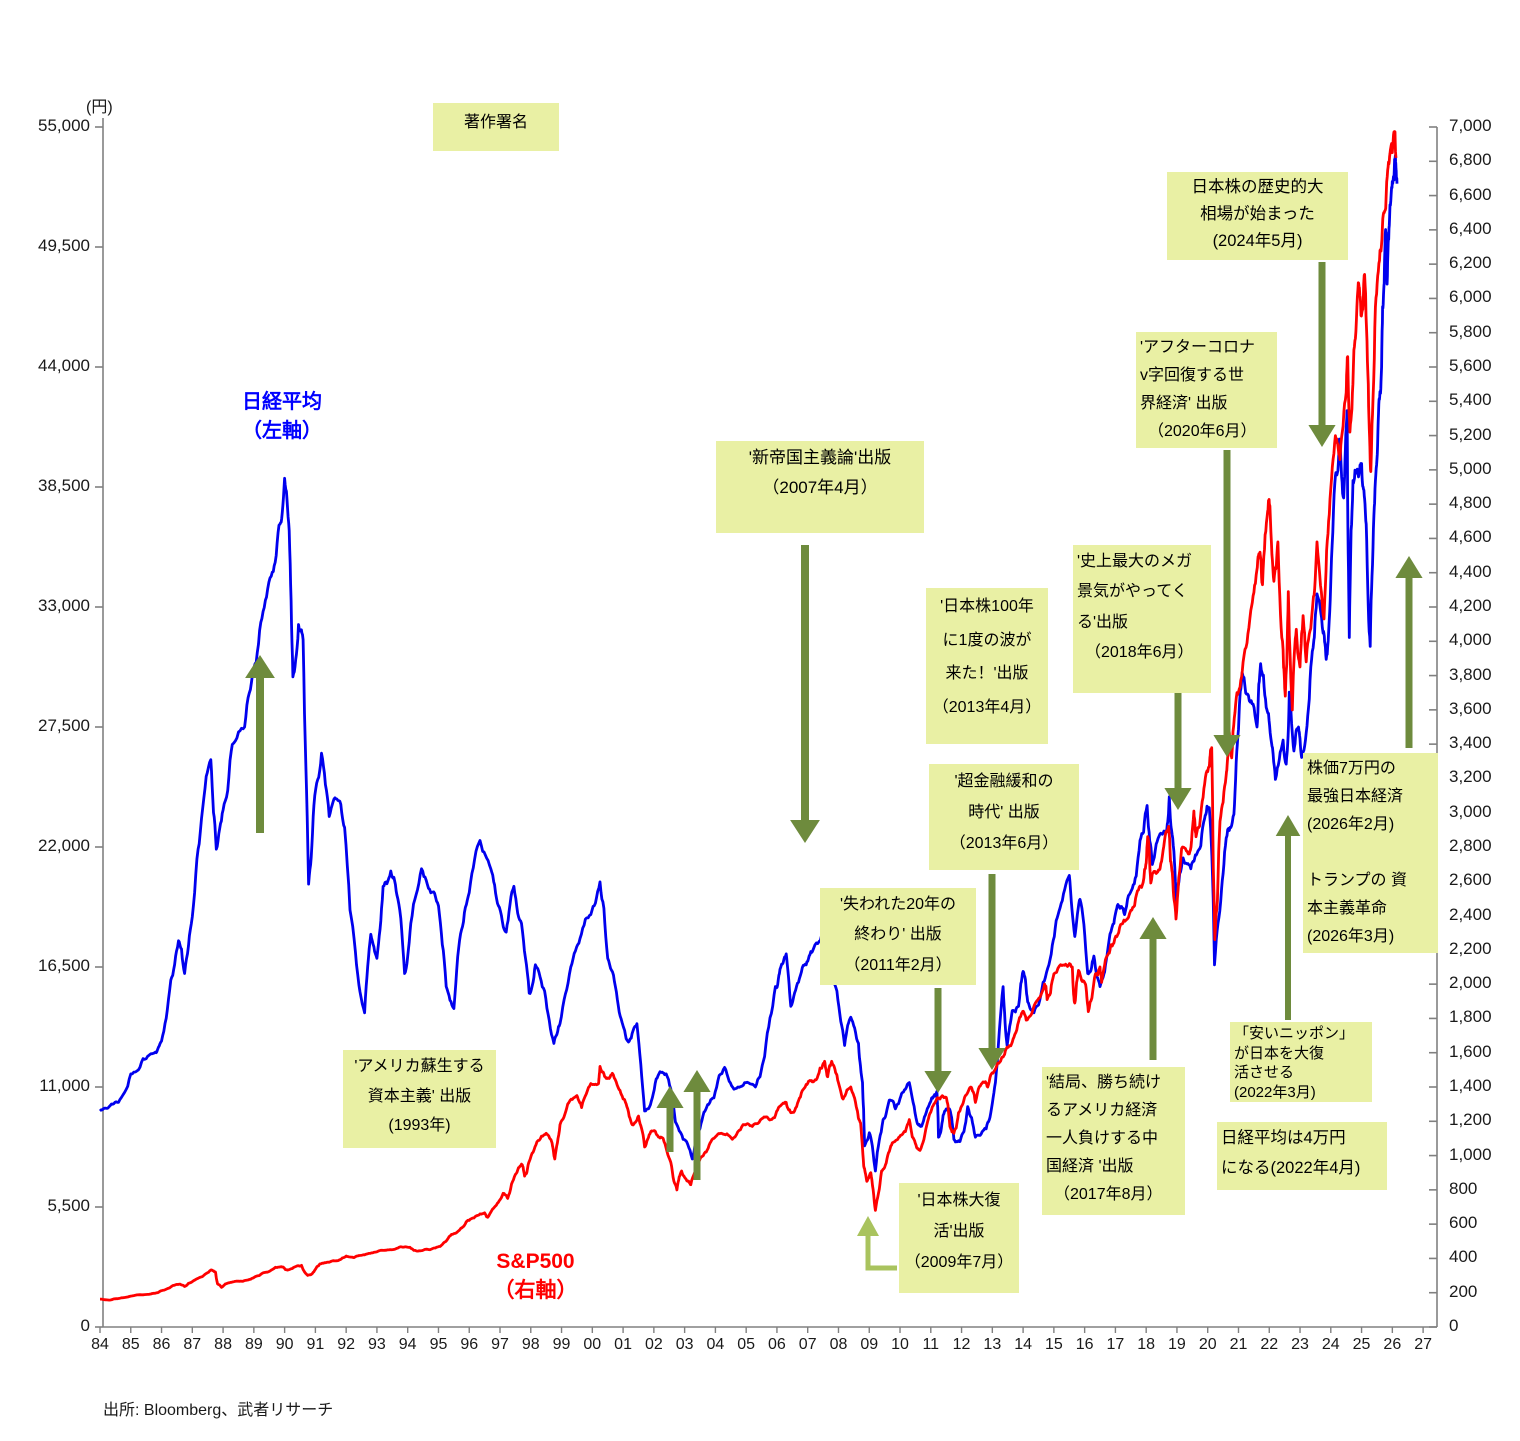 The width and height of the screenshot is (1520, 1441). What do you see at coordinates (868, 1226) in the screenshot?
I see `annotation-arrowhead-daifukkatsu-2009` at bounding box center [868, 1226].